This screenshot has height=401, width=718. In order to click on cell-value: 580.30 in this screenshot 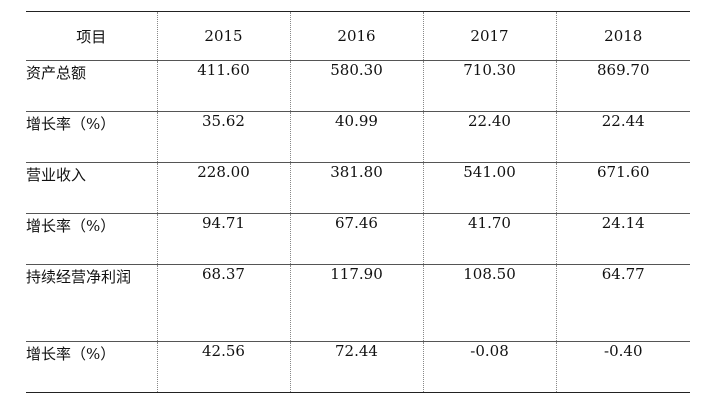, I will do `click(356, 86)`.